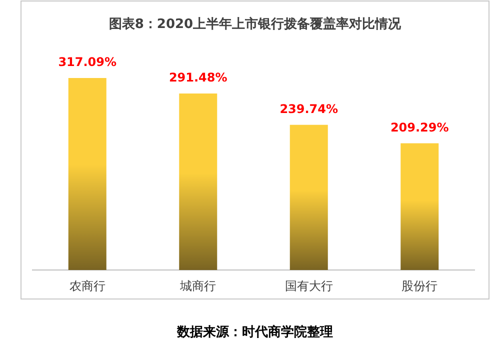  I want to click on x-tick-label: 农商行, so click(87, 286).